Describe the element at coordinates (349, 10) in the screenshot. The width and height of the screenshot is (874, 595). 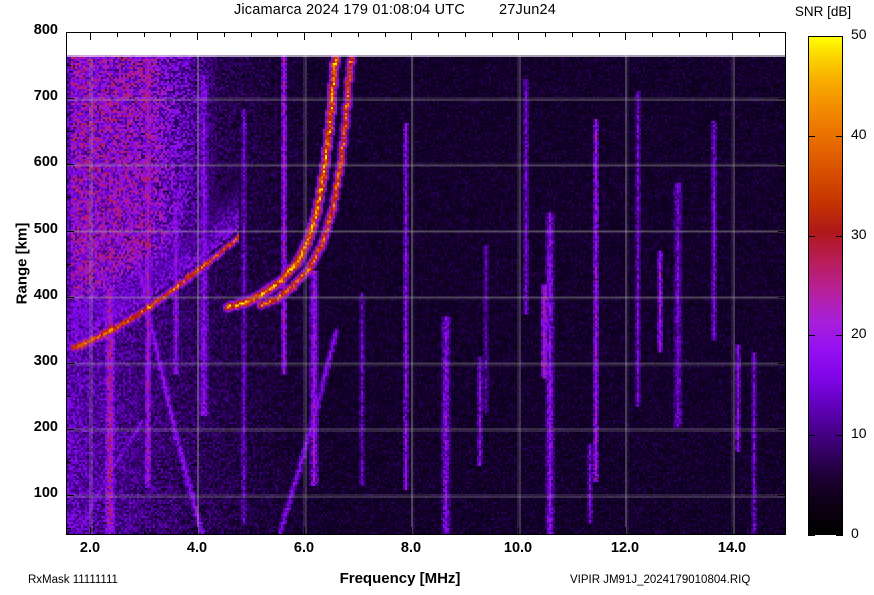
I see `station-timestamp: Jicamarca 2024 179 01:08:04 UTC` at that location.